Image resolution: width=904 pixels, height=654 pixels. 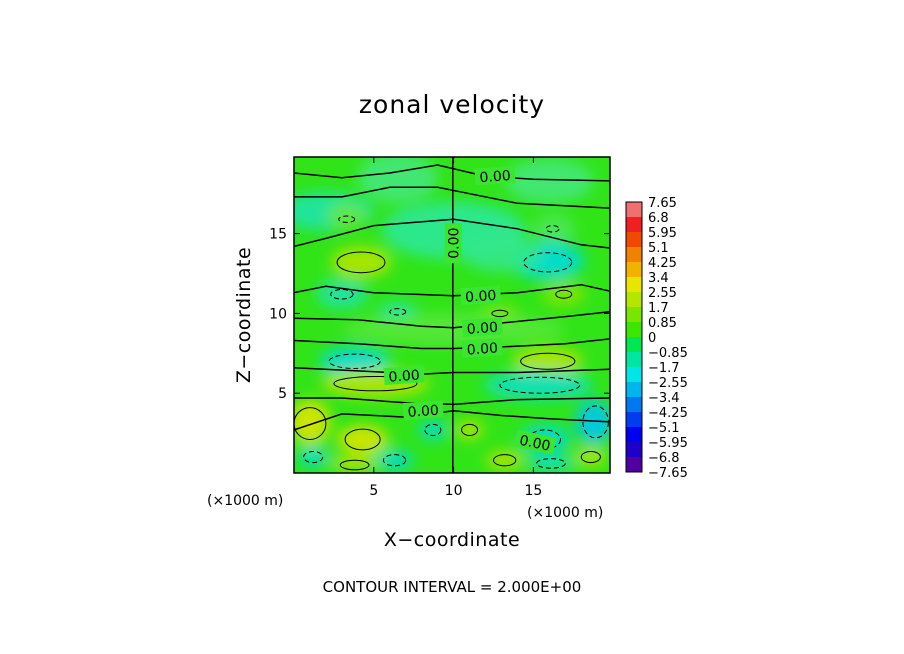 What do you see at coordinates (278, 235) in the screenshot?
I see `z-tick-label: 15` at bounding box center [278, 235].